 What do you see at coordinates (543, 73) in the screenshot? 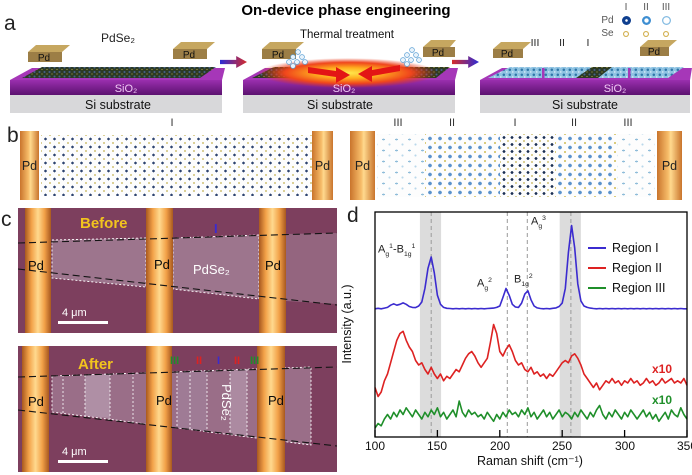
I see `block-gap` at bounding box center [543, 73].